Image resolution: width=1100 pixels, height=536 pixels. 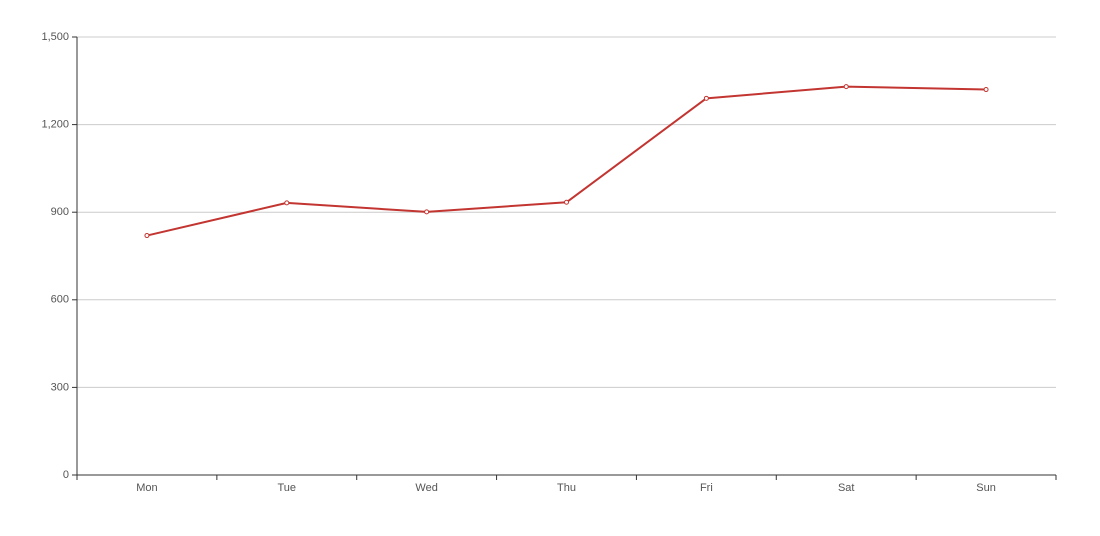 What do you see at coordinates (566, 488) in the screenshot?
I see `x-tick-label: Thu` at bounding box center [566, 488].